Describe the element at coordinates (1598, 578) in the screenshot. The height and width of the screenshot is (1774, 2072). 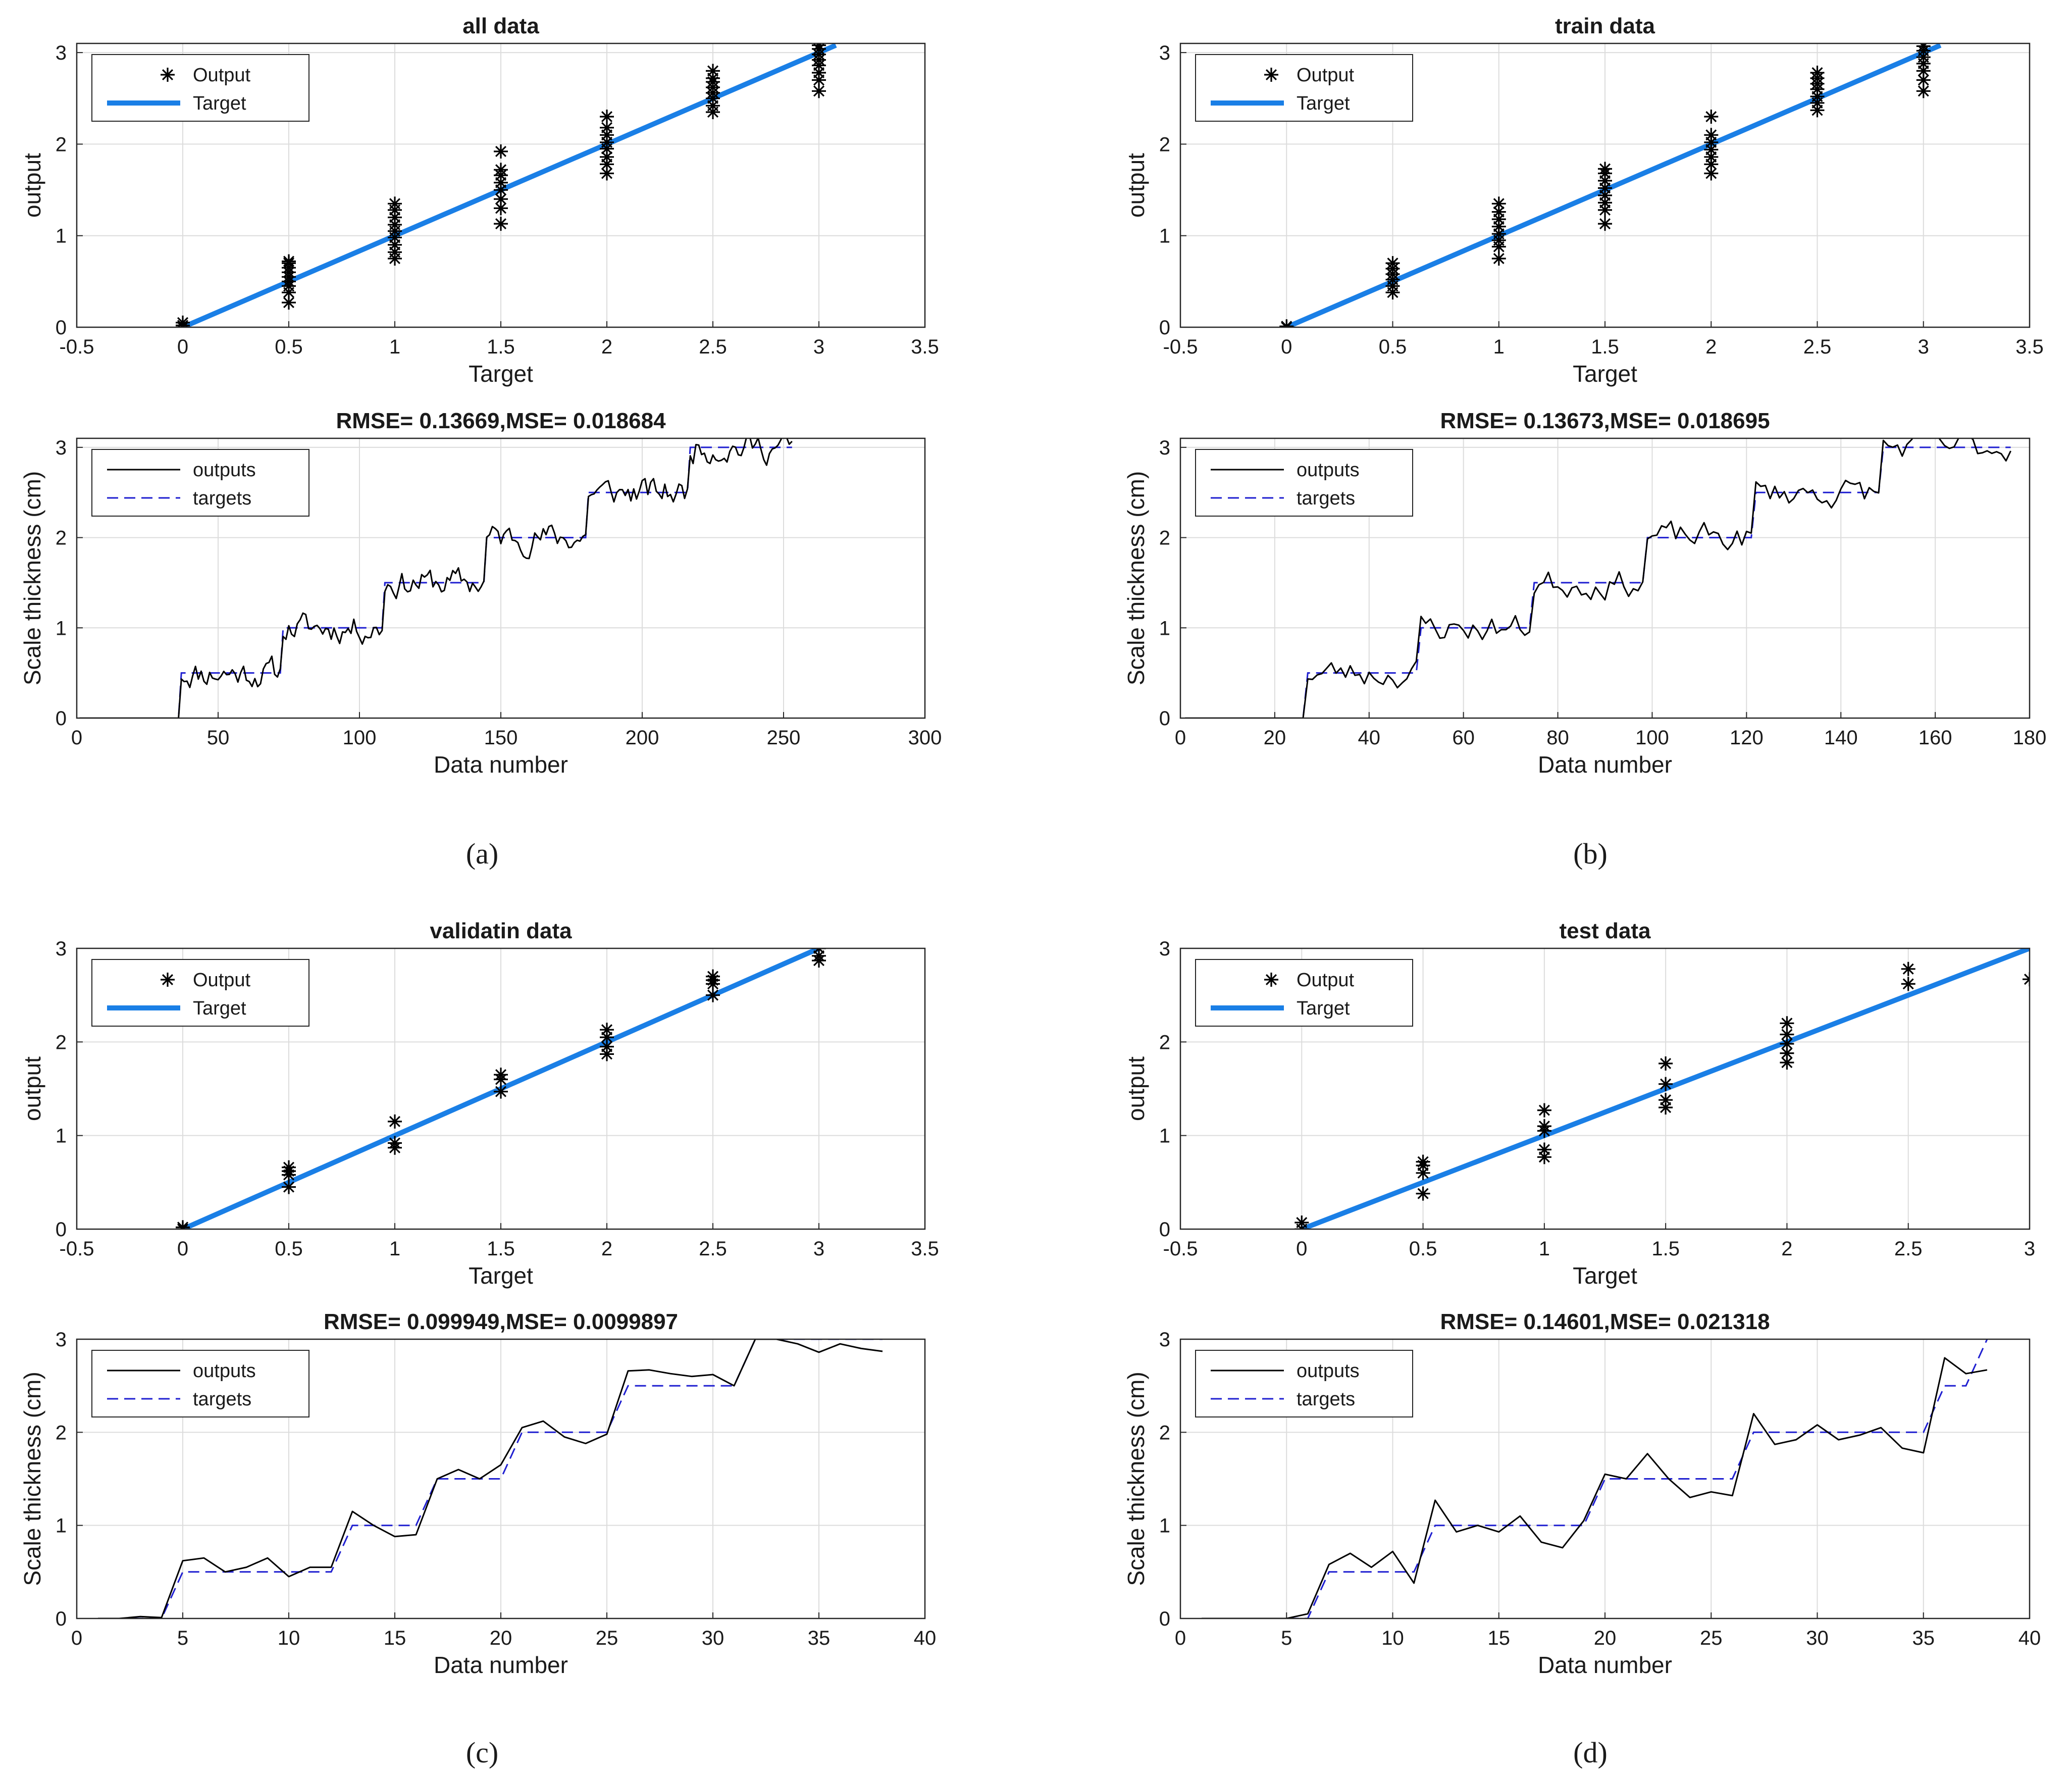
I see `data-layer` at that location.